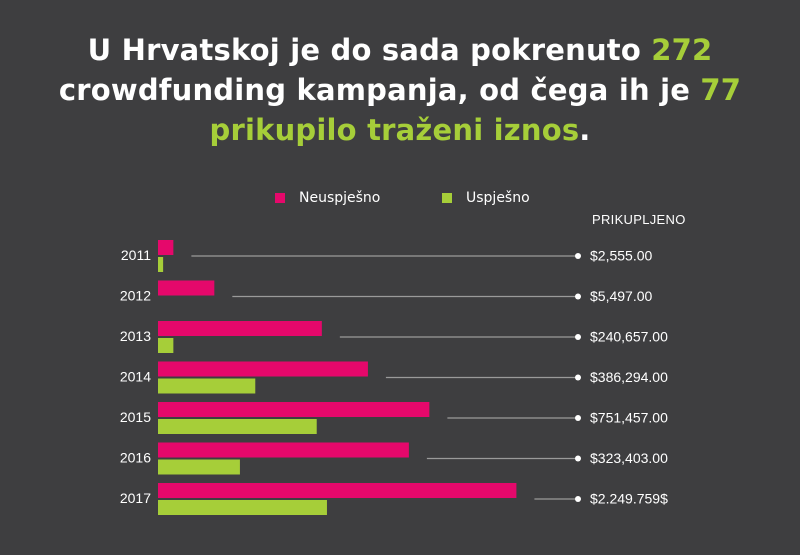 The image size is (800, 555). What do you see at coordinates (379, 90) in the screenshot?
I see `headline-text: crowdfunding kampanja, od čega ih je` at bounding box center [379, 90].